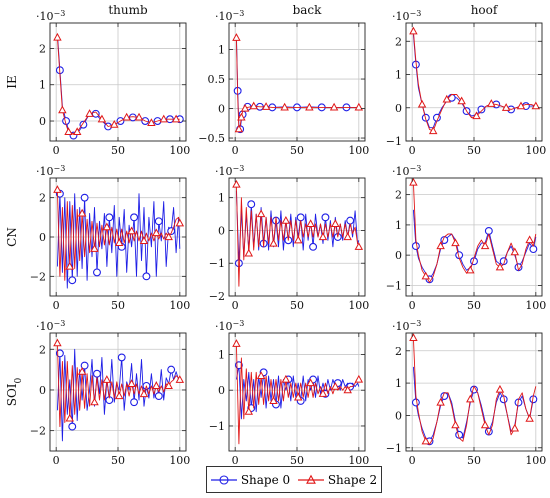  What do you see at coordinates (289, 238) in the screenshot?
I see `panel-cn-back: 0 50 100 −2 −1 0 1 ·10−3` at bounding box center [289, 238].